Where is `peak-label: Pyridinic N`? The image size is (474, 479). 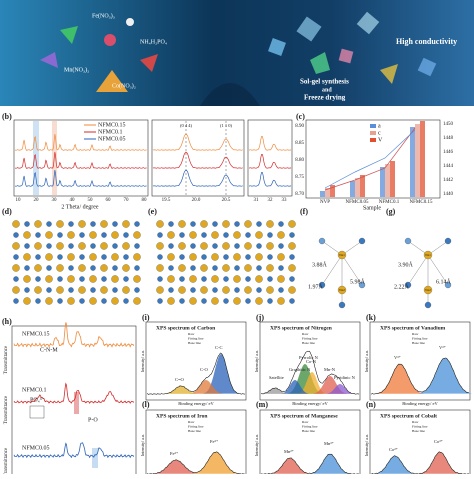
peak-label: Pyridinic N is located at coordinates (345, 377).